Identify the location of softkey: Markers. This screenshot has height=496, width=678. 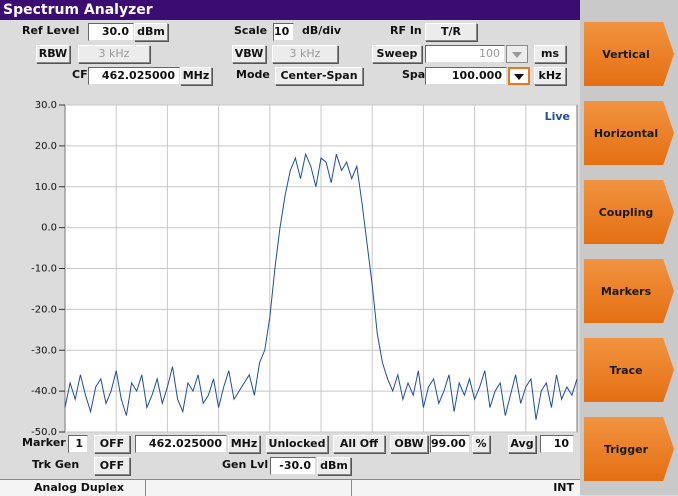
(629, 291).